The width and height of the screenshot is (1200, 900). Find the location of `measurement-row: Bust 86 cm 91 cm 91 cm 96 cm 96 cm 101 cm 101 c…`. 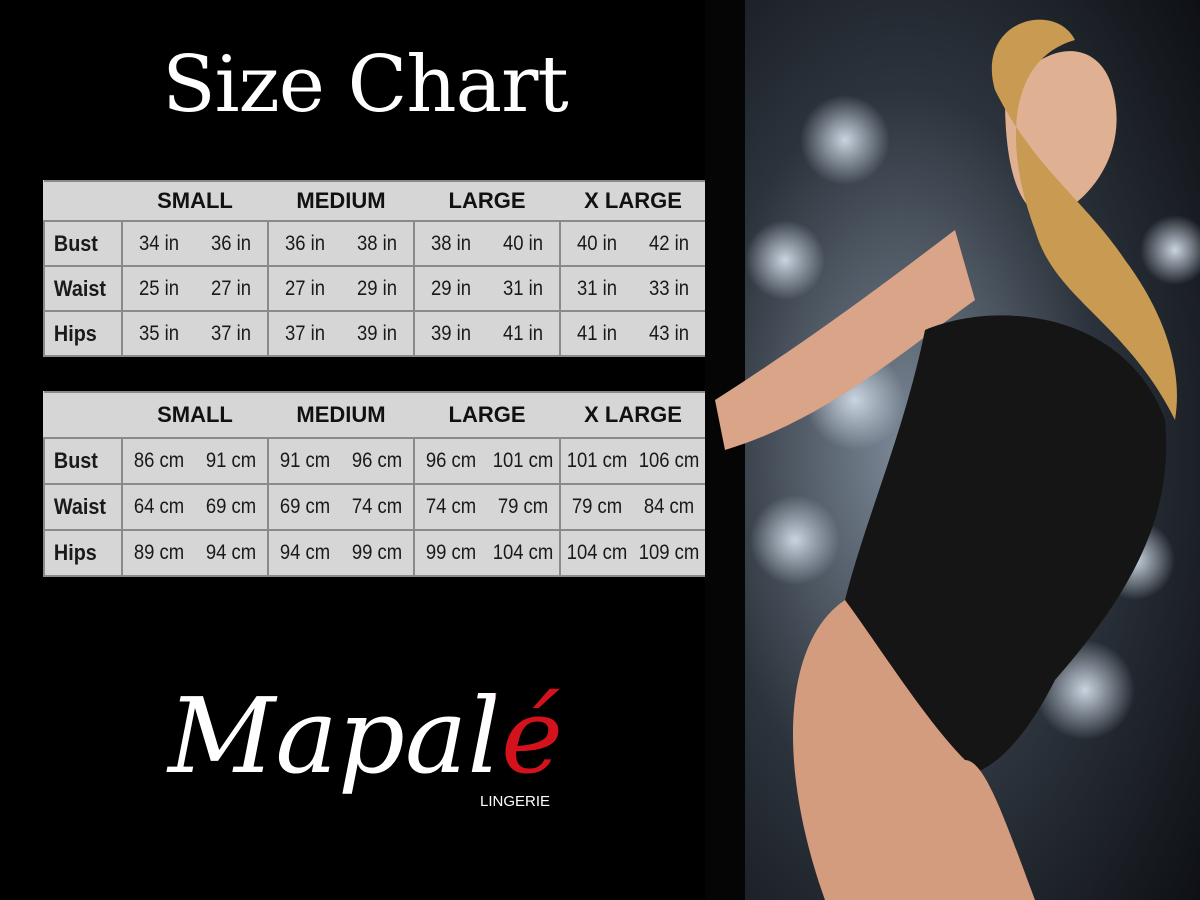

measurement-row: Bust 86 cm 91 cm 91 cm 96 cm 96 cm 101 cm 101 c… is located at coordinates (375, 461).